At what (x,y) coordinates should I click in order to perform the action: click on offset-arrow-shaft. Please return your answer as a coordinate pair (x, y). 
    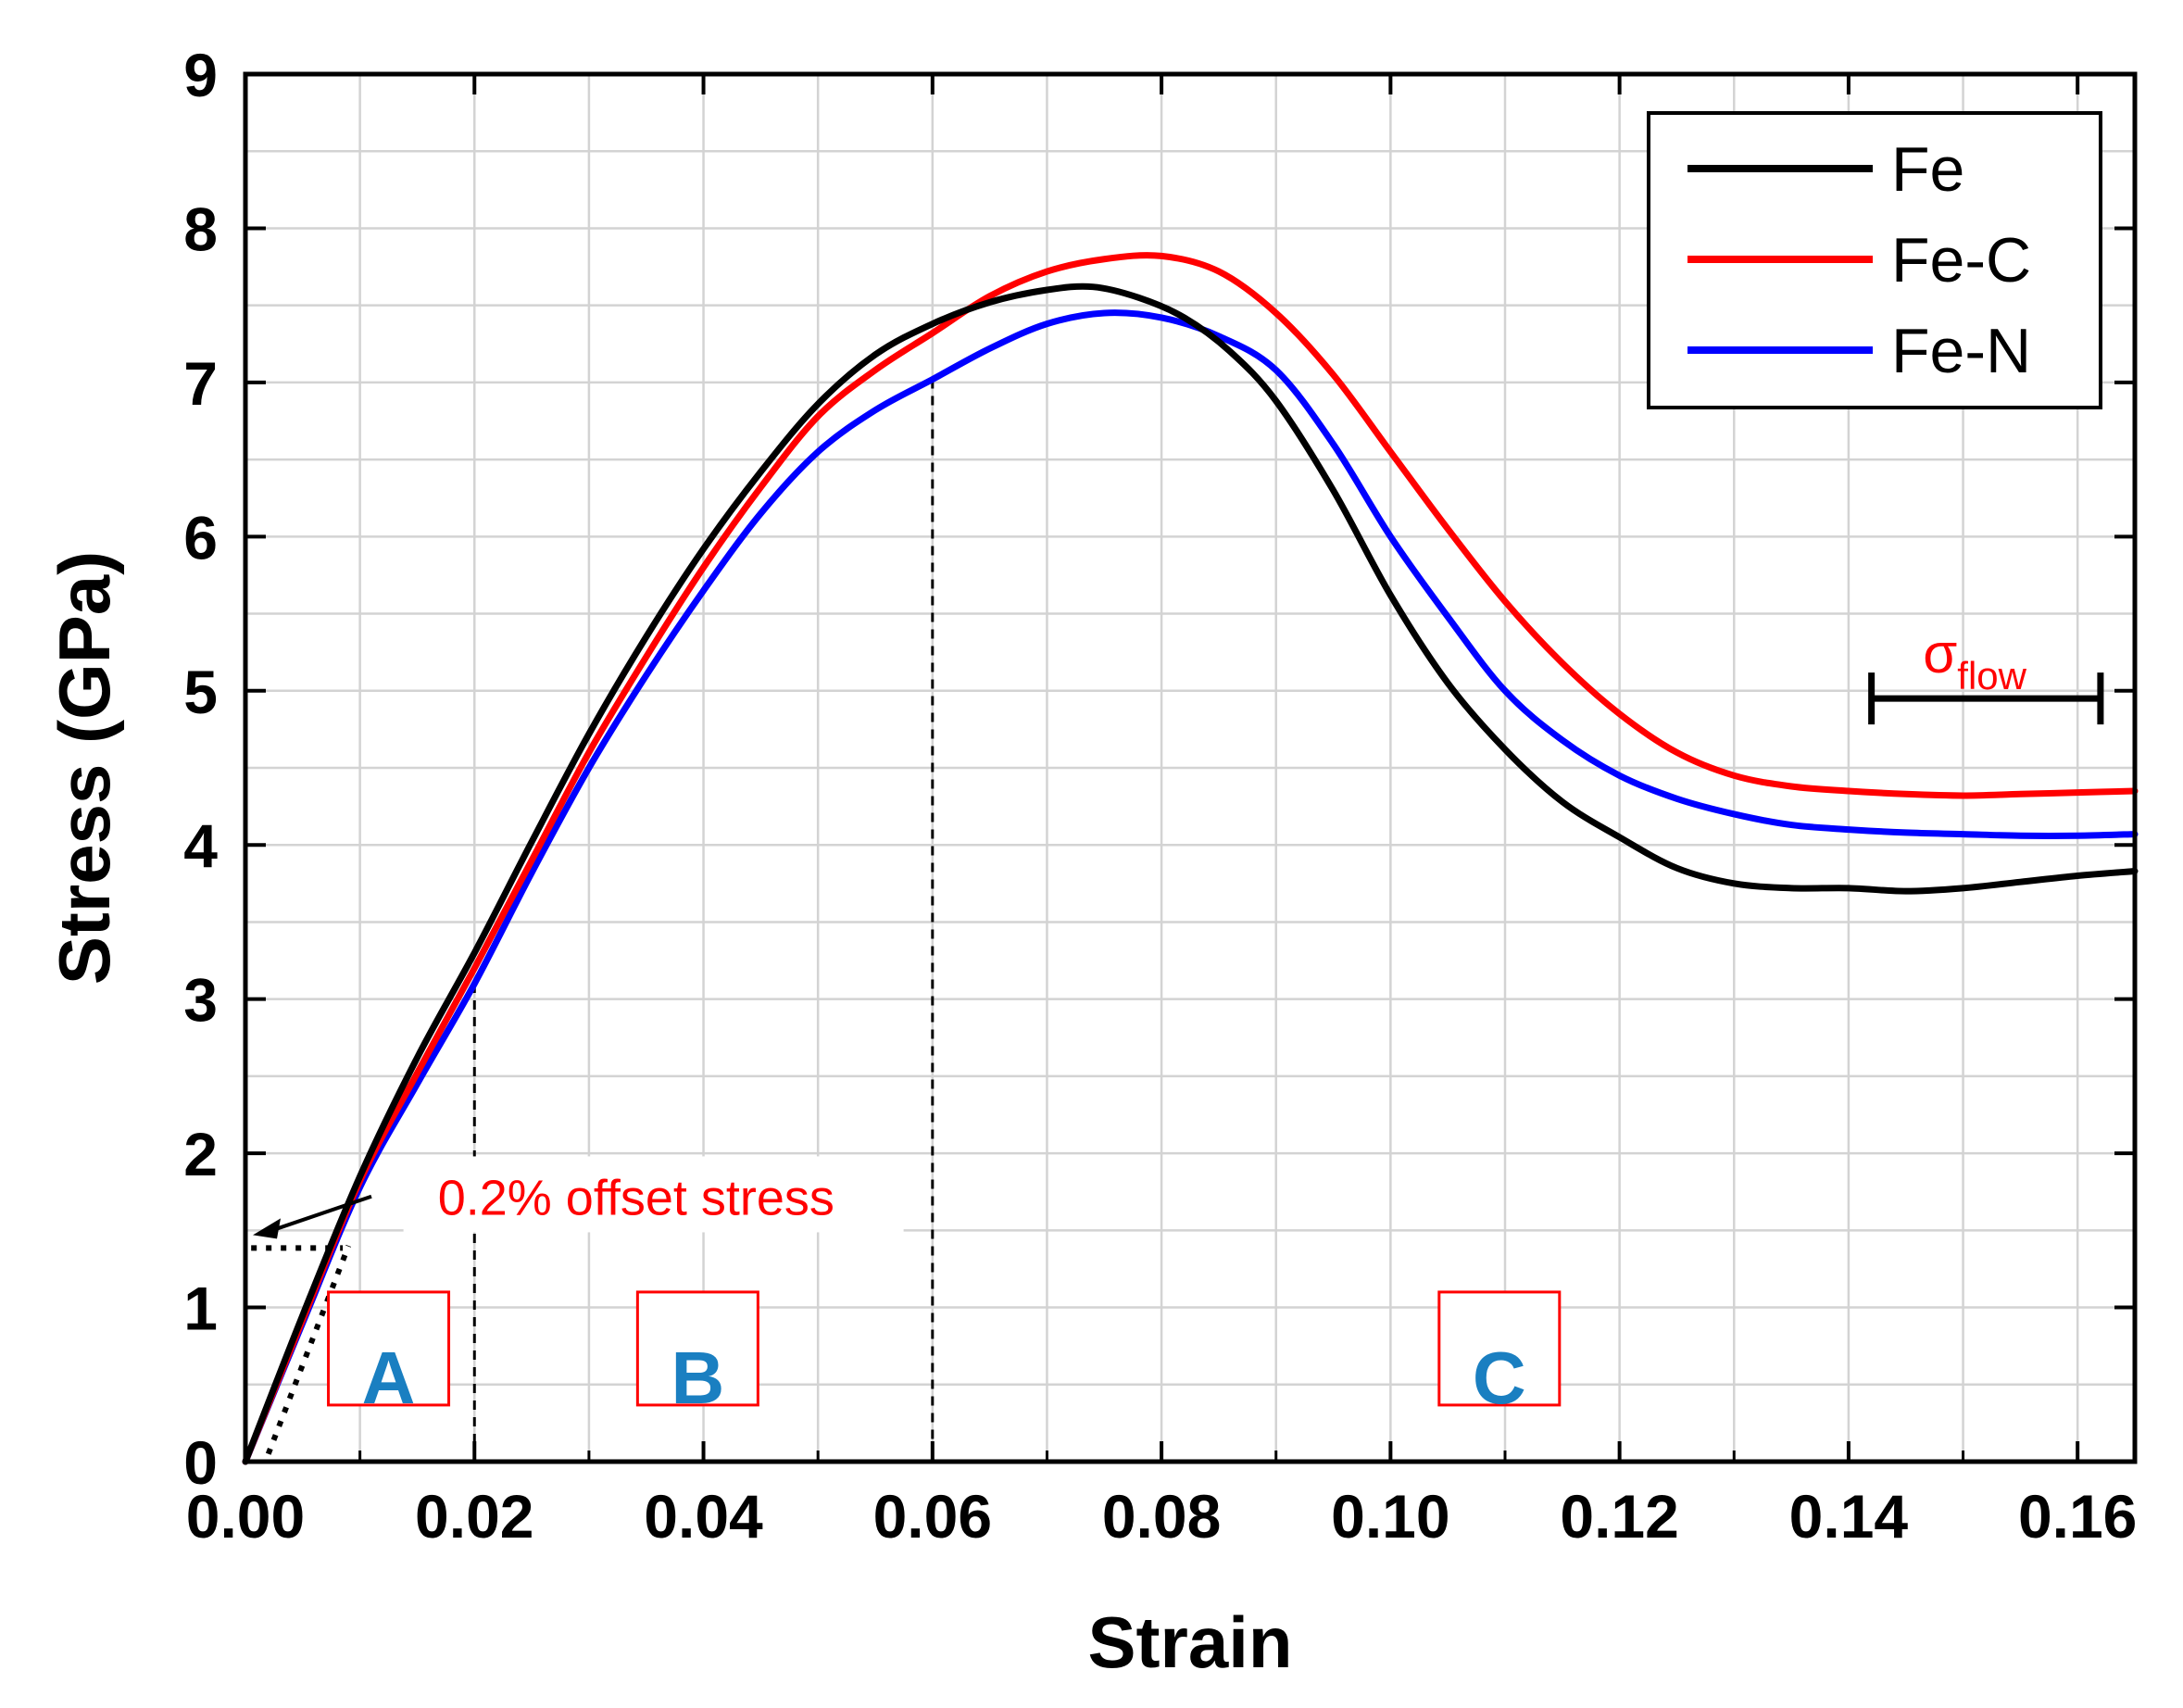
    Looking at the image, I should click on (317, 1215).